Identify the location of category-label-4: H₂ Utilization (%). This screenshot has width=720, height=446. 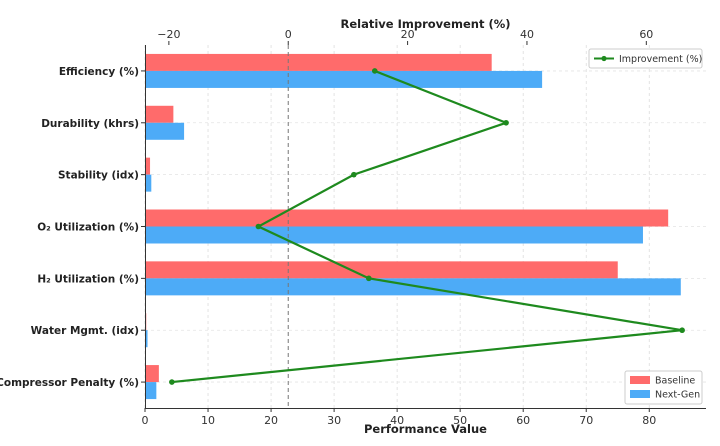
(88, 279).